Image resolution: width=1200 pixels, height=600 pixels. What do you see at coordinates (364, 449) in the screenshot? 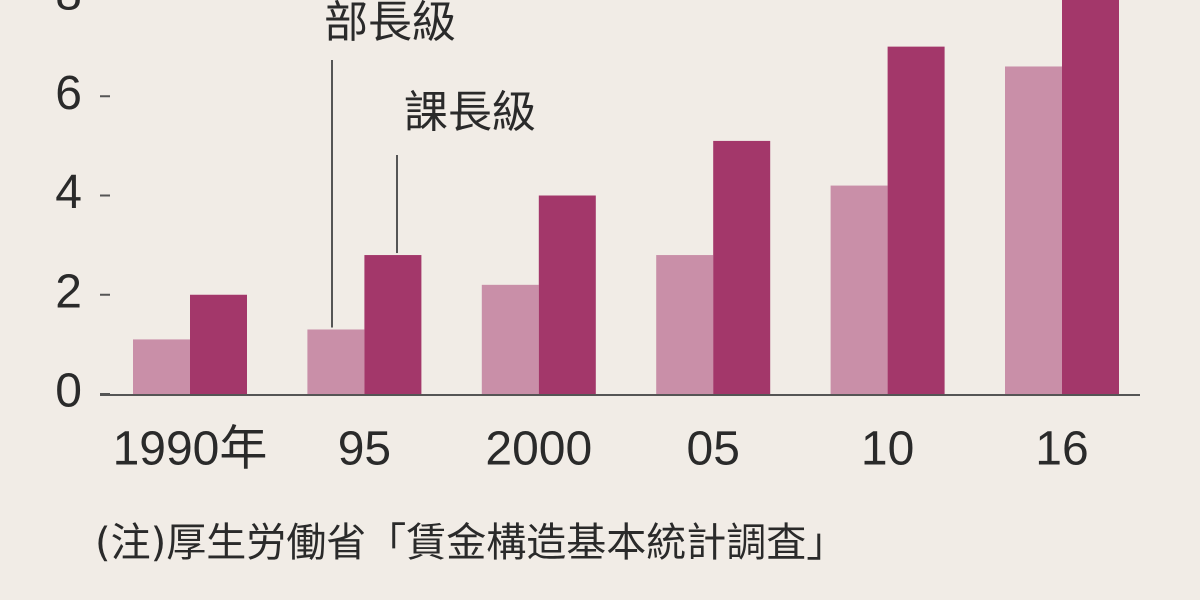
I see `x-tick-label: 95` at bounding box center [364, 449].